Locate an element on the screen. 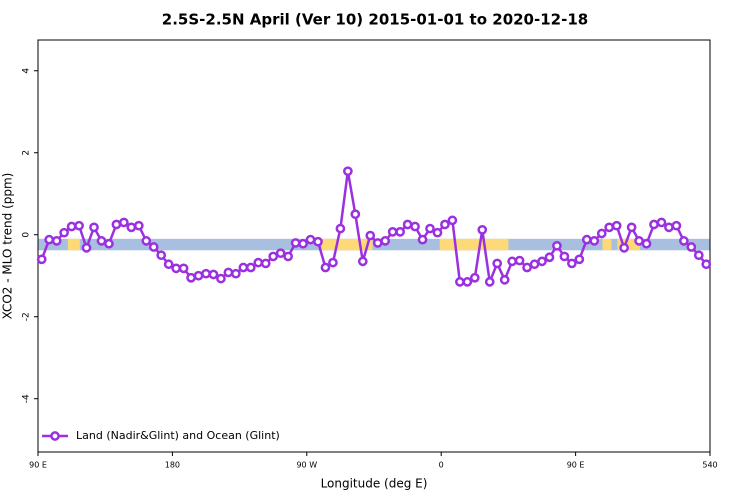 This screenshot has height=500, width=750. legend-marker is located at coordinates (55, 436).